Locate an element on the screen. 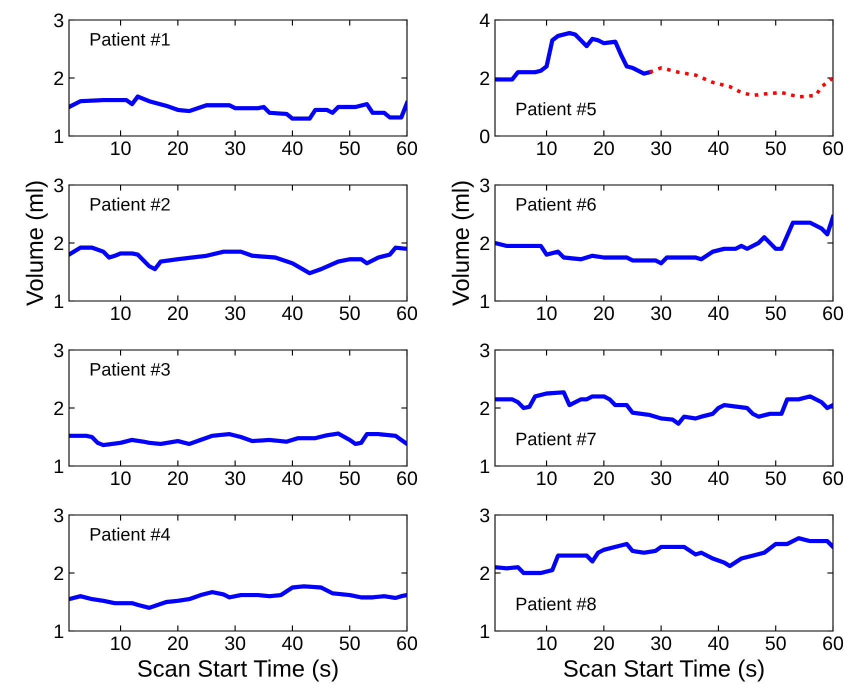 This screenshot has height=698, width=845. annotation: Patient #5 is located at coordinates (556, 109).